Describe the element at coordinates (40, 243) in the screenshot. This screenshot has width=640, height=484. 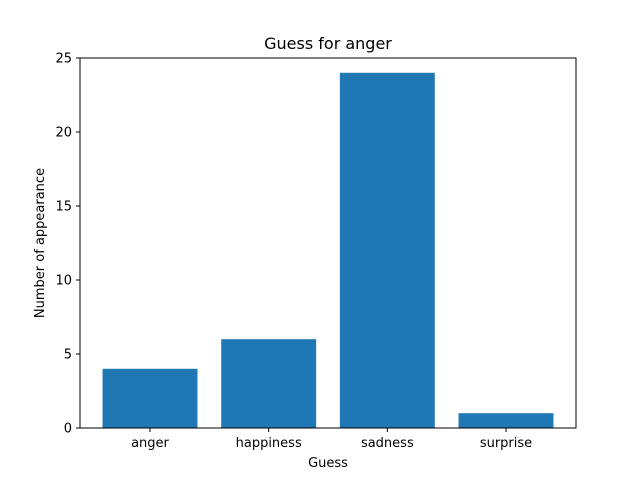
I see `y-axis-label: Number of appearance` at that location.